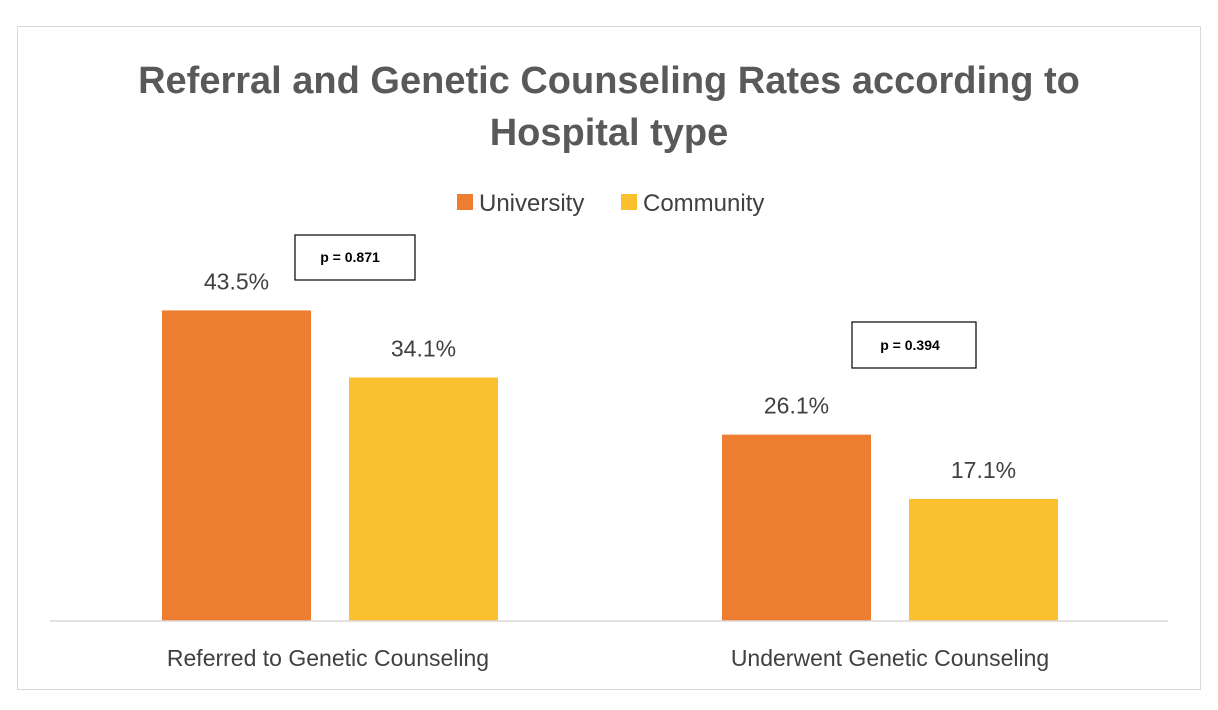 The width and height of the screenshot is (1218, 710). Describe the element at coordinates (423, 499) in the screenshot. I see `bar-community-referred` at that location.